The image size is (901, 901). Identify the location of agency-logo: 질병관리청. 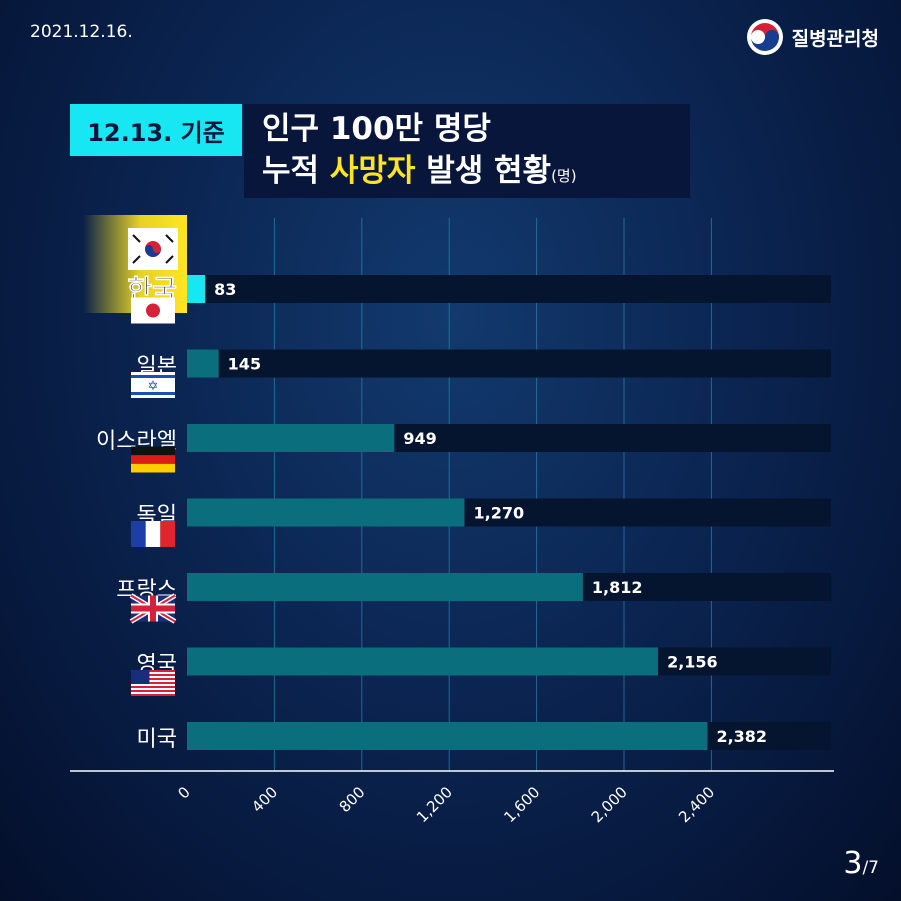
(812, 37).